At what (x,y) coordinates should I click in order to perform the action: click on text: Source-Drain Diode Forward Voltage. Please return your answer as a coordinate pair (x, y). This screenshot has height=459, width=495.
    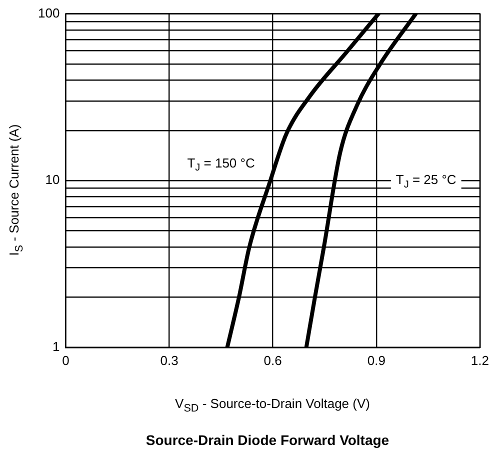
    Looking at the image, I should click on (267, 440).